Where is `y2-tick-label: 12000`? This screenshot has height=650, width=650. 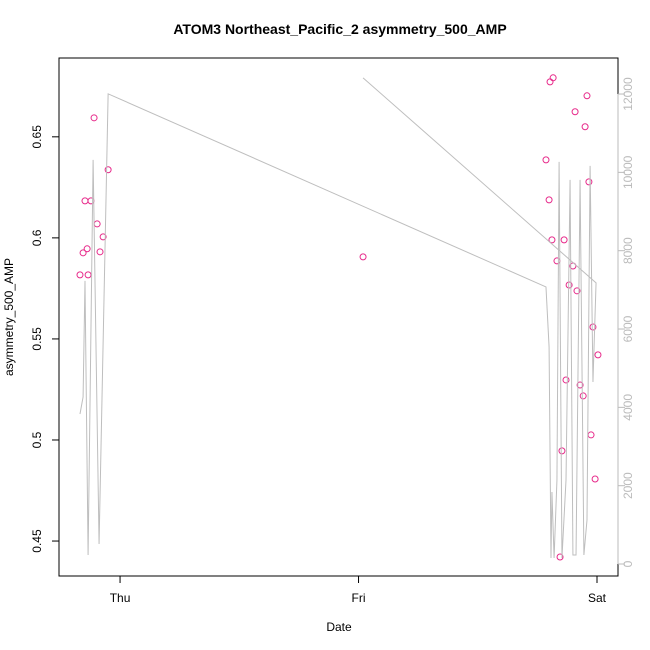 y2-tick-label: 12000 is located at coordinates (628, 94).